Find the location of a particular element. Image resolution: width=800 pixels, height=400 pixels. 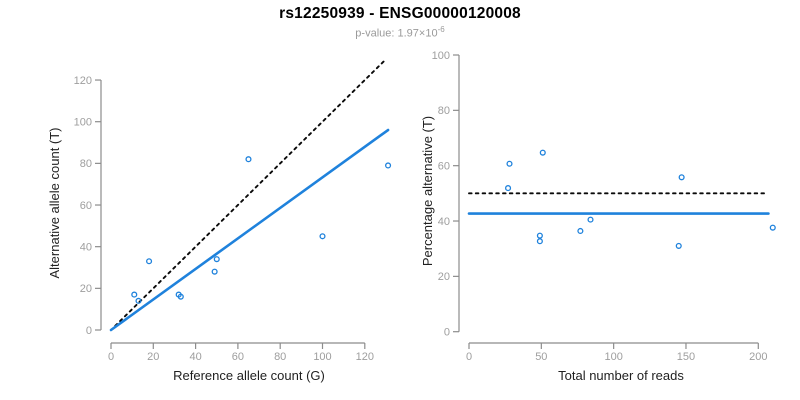

right-yaxis-label: Percentage alternative (T) is located at coordinates (427, 191).